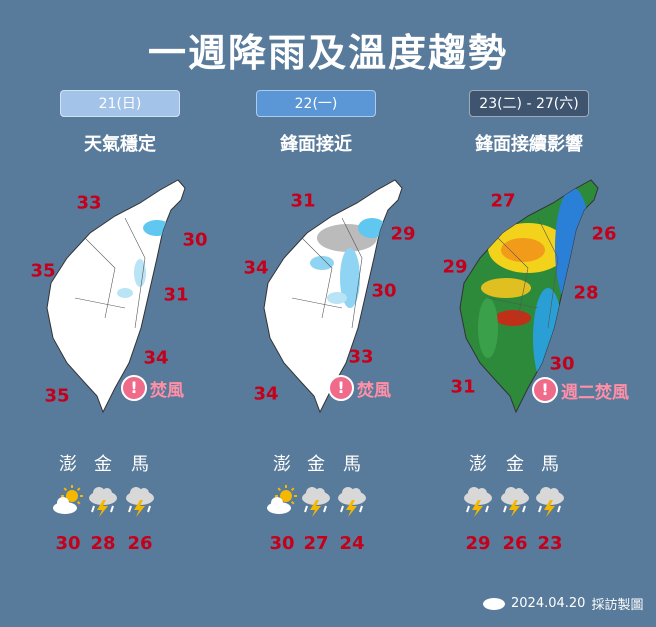 The height and width of the screenshot is (627, 656). What do you see at coordinates (316, 543) in the screenshot?
I see `island-temperature: 27` at bounding box center [316, 543].